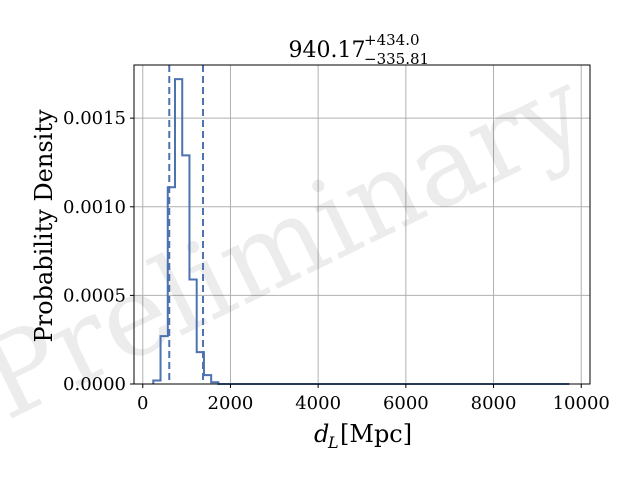 Image resolution: width=640 pixels, height=480 pixels. What do you see at coordinates (94, 295) in the screenshot?
I see `y-tick-label: 0.0005` at bounding box center [94, 295].